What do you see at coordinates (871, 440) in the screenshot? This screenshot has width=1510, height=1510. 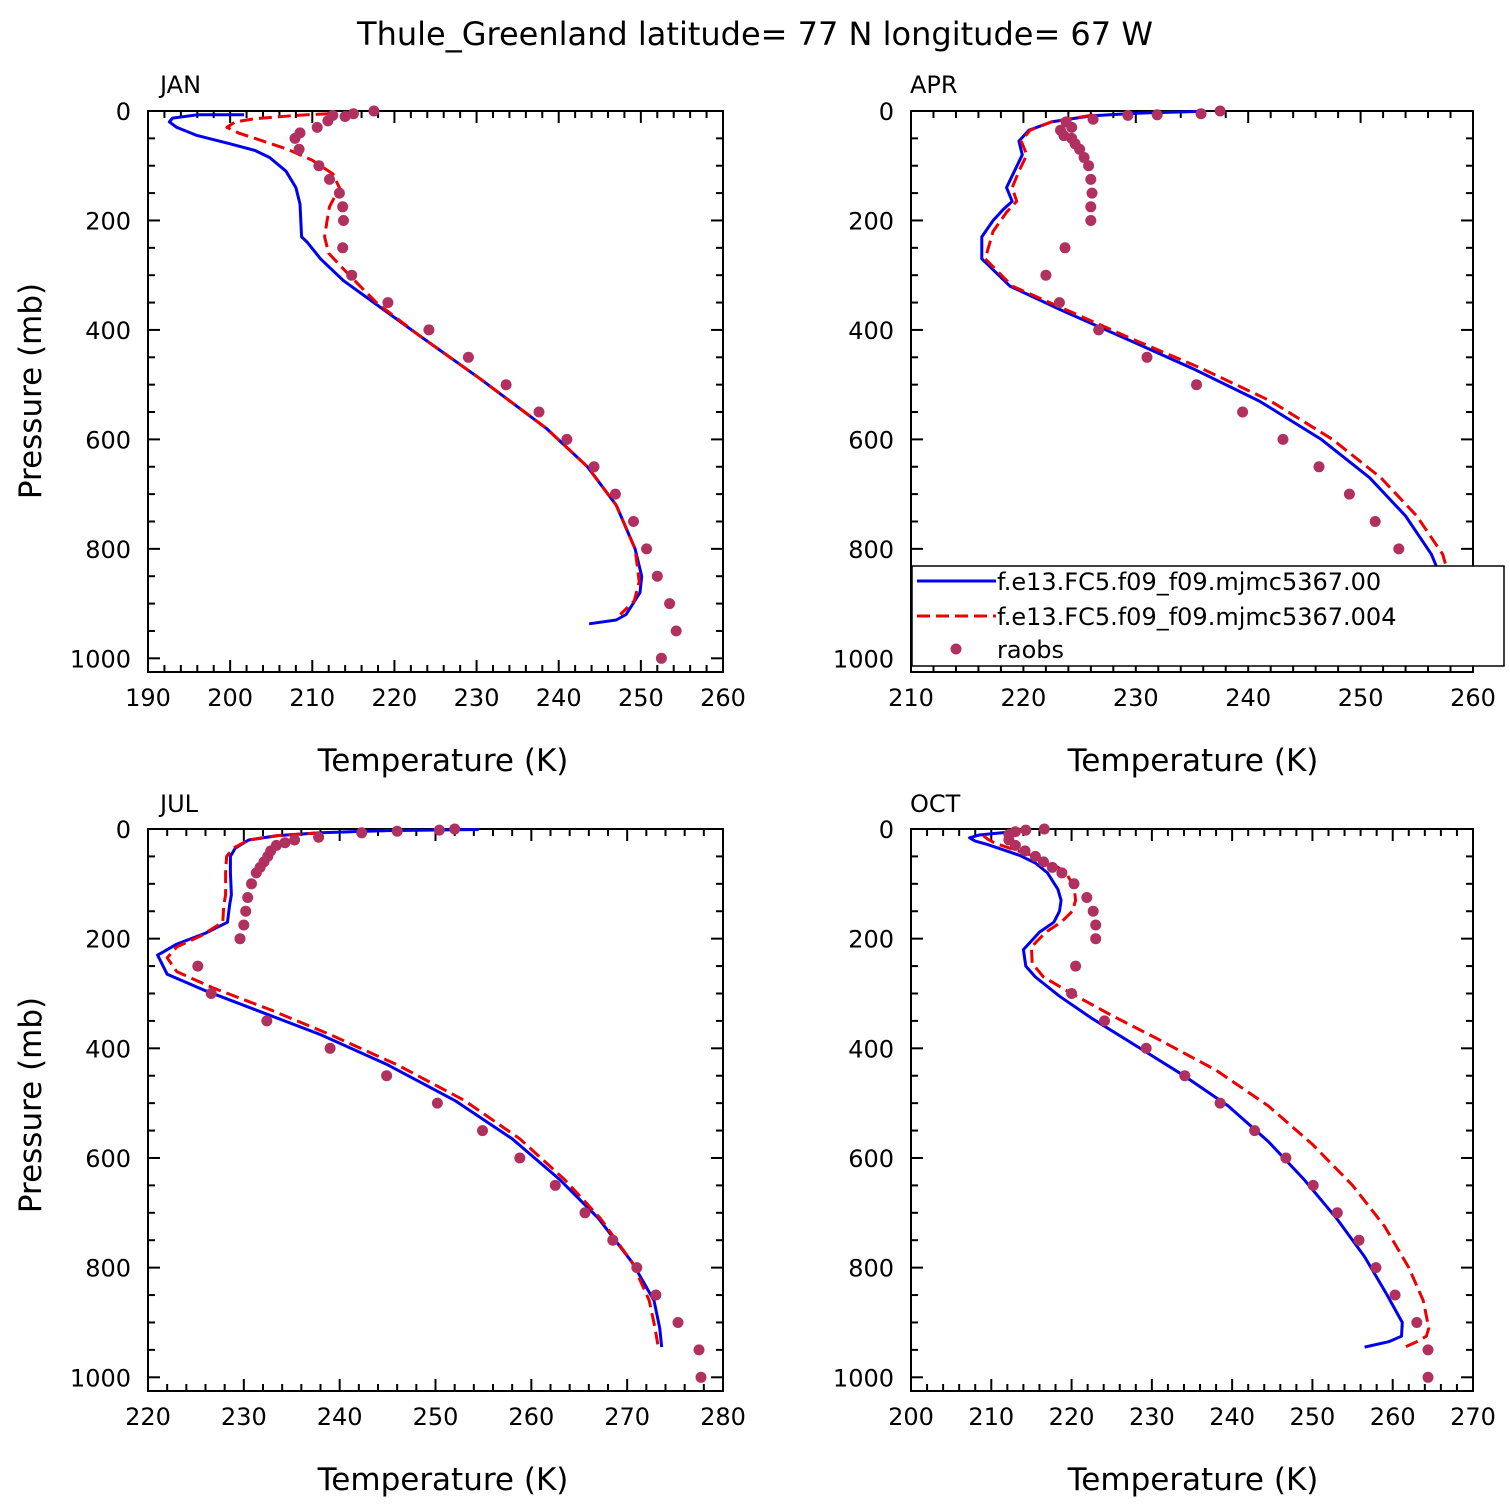 I see `y-tick-label: 600` at bounding box center [871, 440].